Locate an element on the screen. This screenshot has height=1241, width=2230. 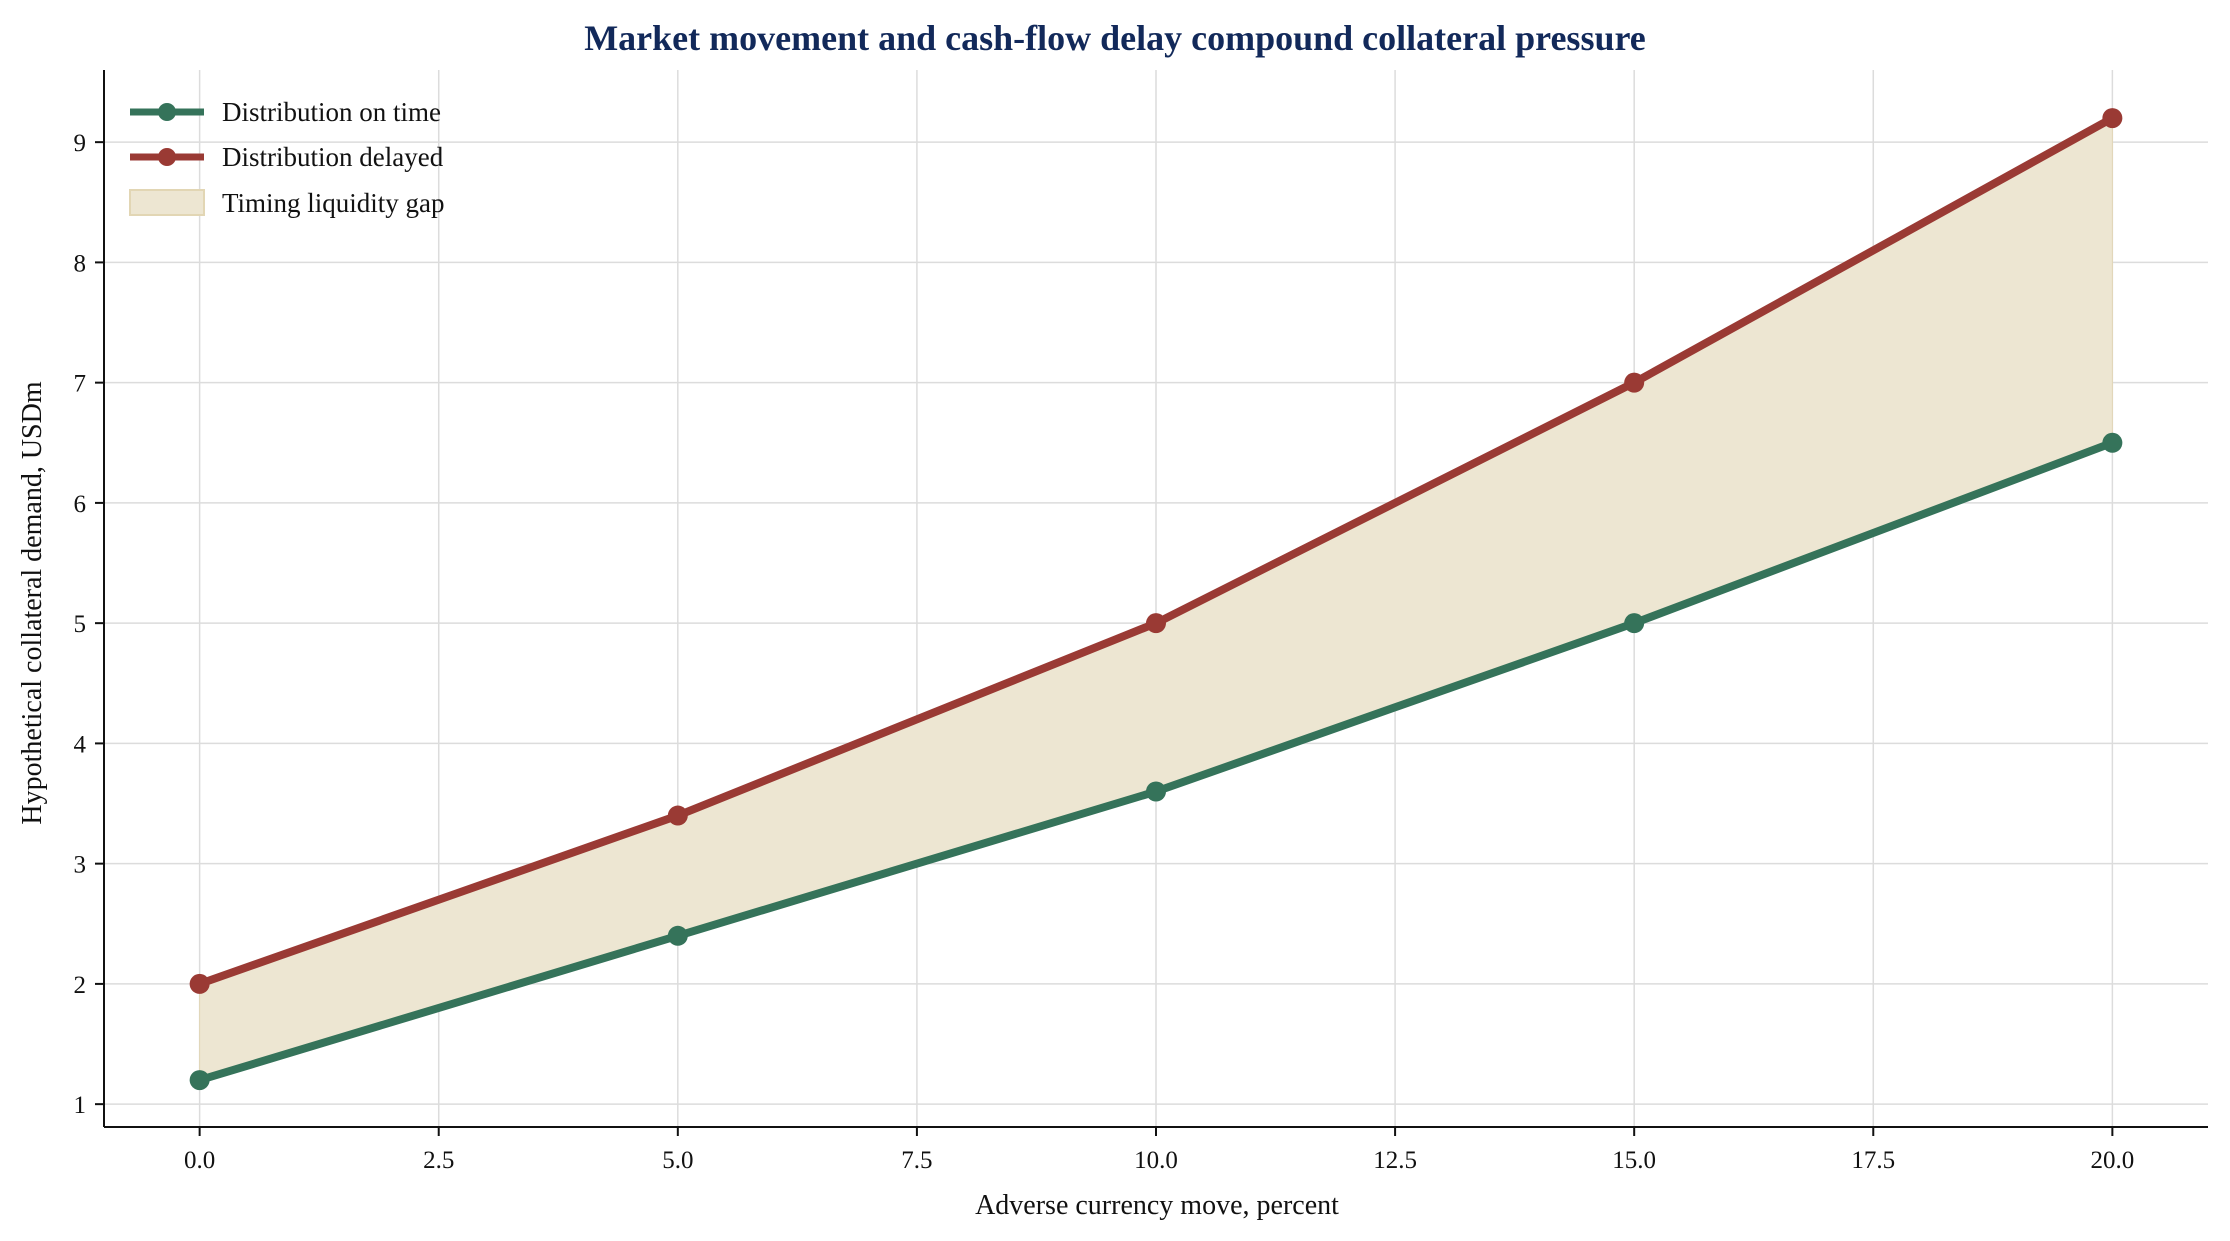
x-tick-label: 15.0 is located at coordinates (1634, 1160).